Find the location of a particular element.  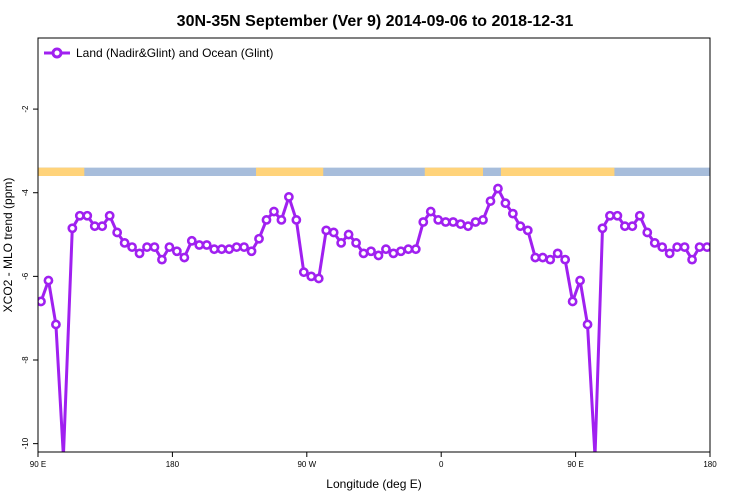

x-tick-label: 180 is located at coordinates (710, 464).